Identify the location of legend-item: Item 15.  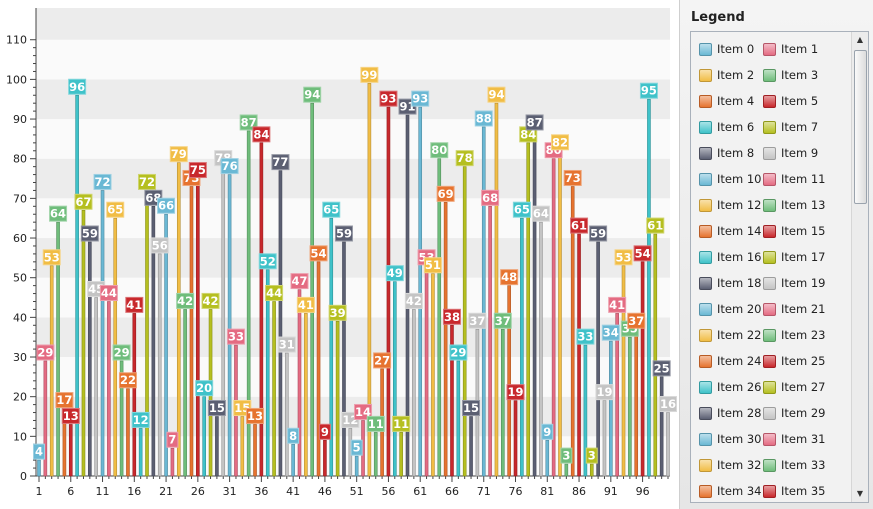
(791, 231).